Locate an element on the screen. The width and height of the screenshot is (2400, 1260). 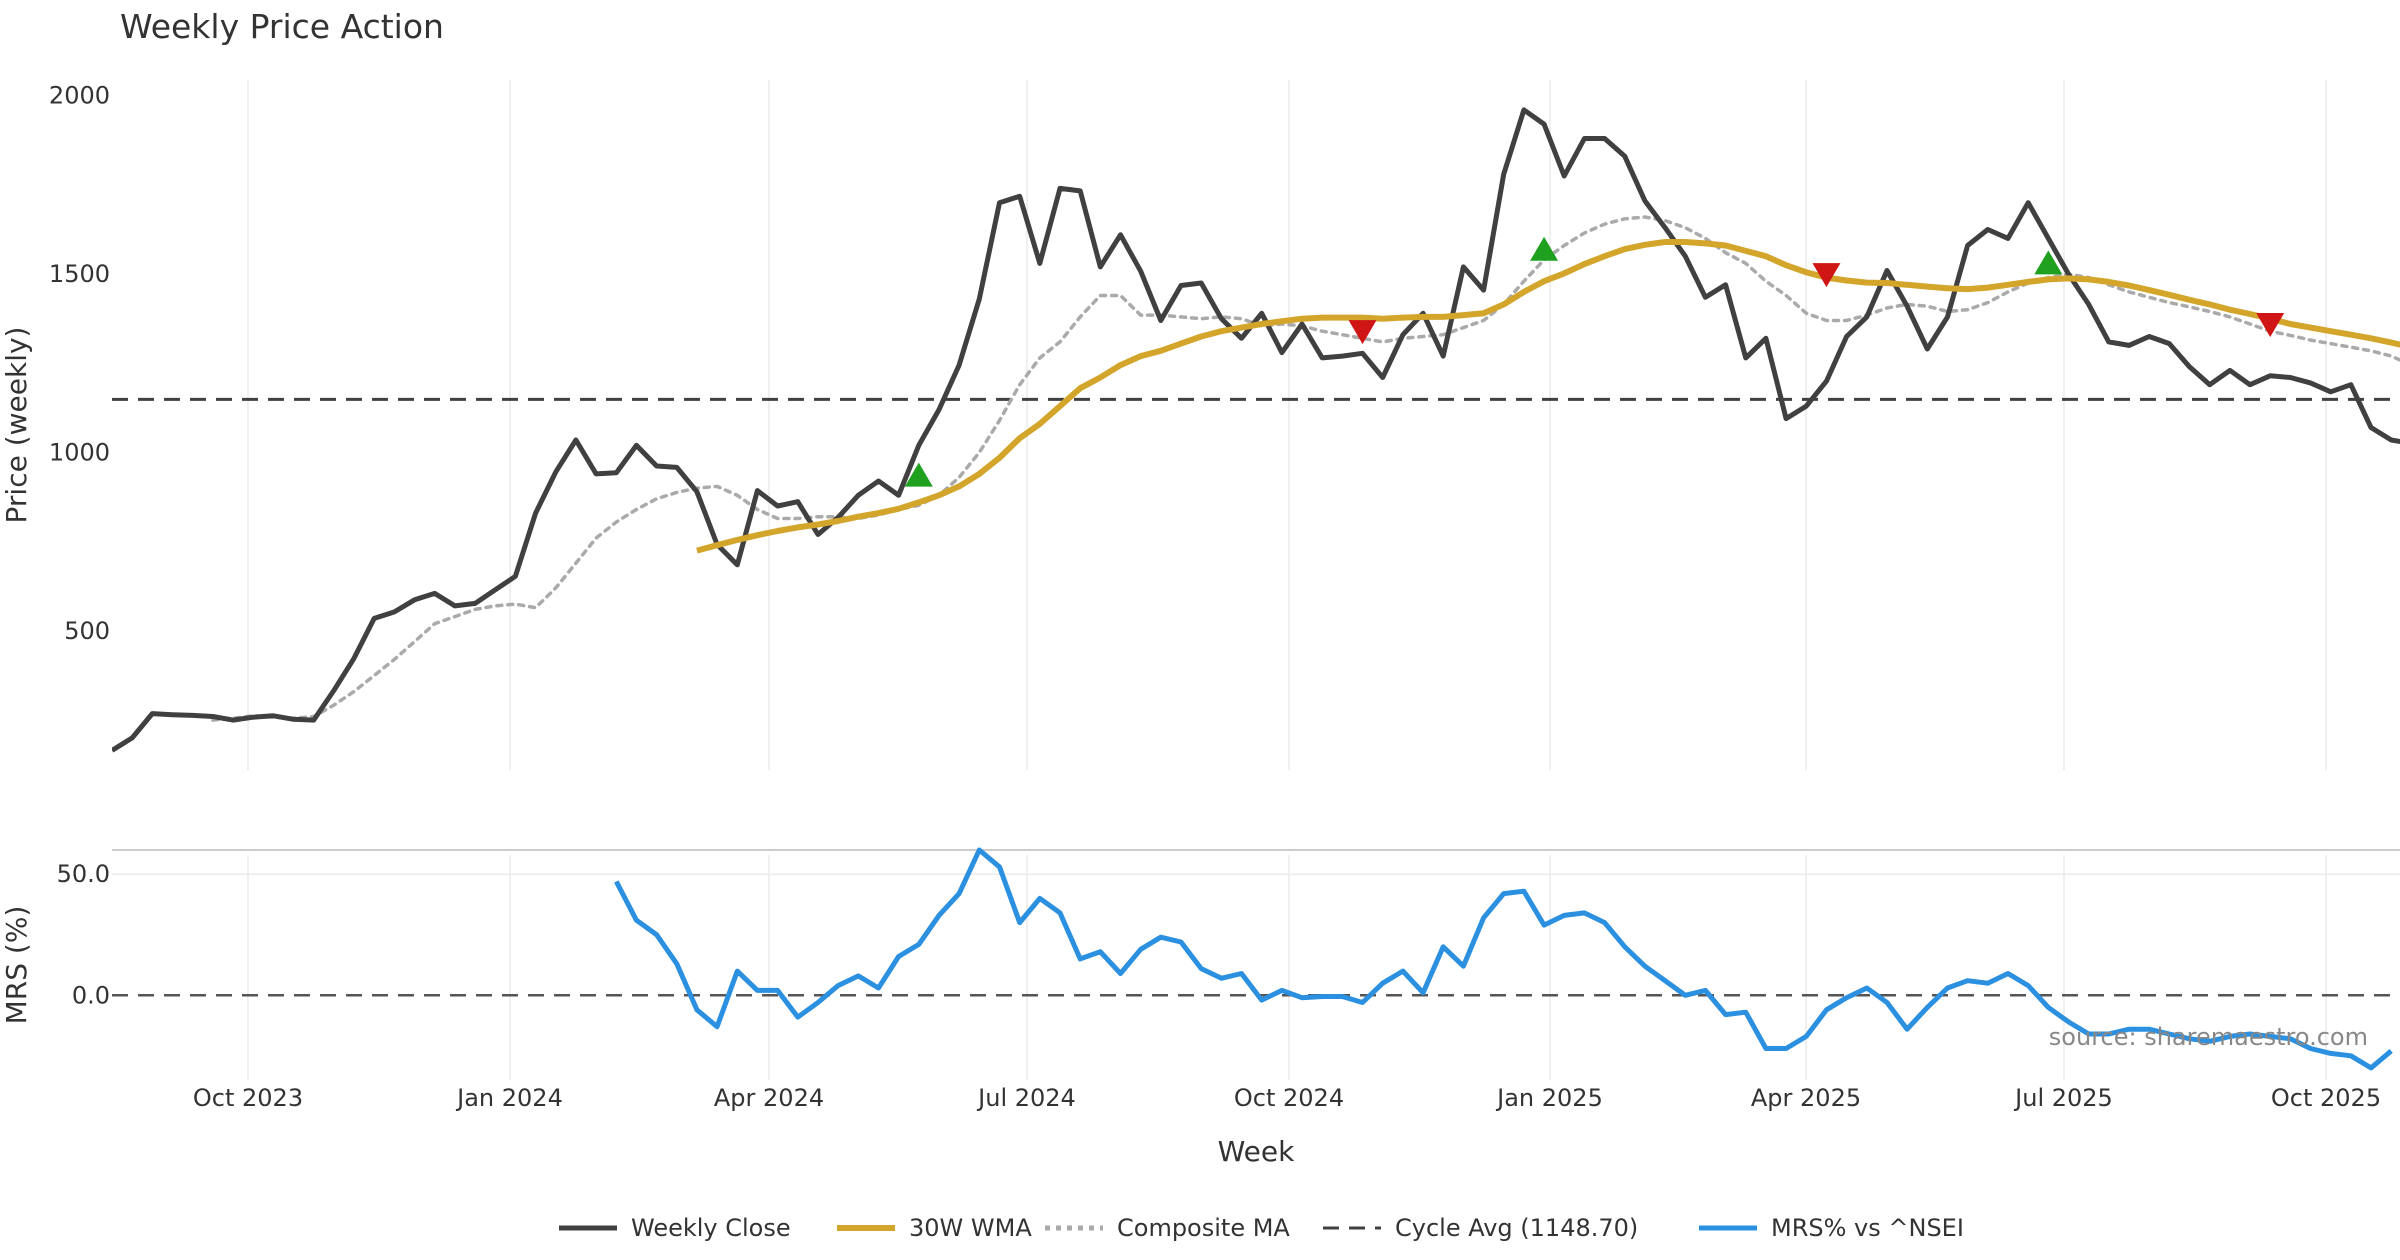
x-tick-label: Jan 2024 is located at coordinates (509, 1098).